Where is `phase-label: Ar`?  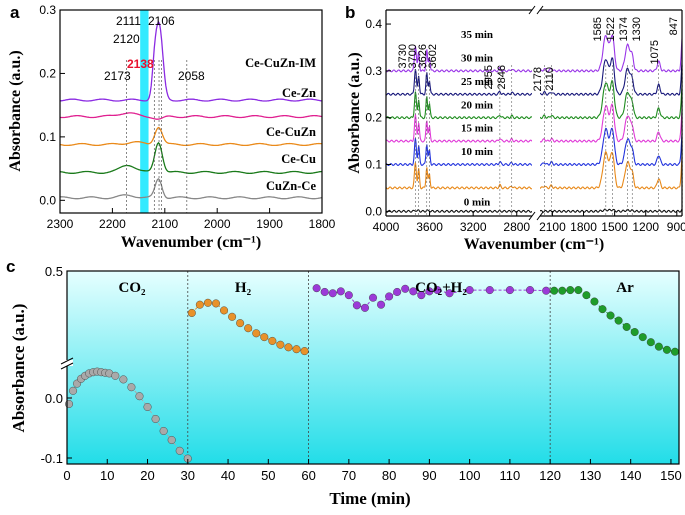
phase-label: Ar is located at coordinates (625, 288).